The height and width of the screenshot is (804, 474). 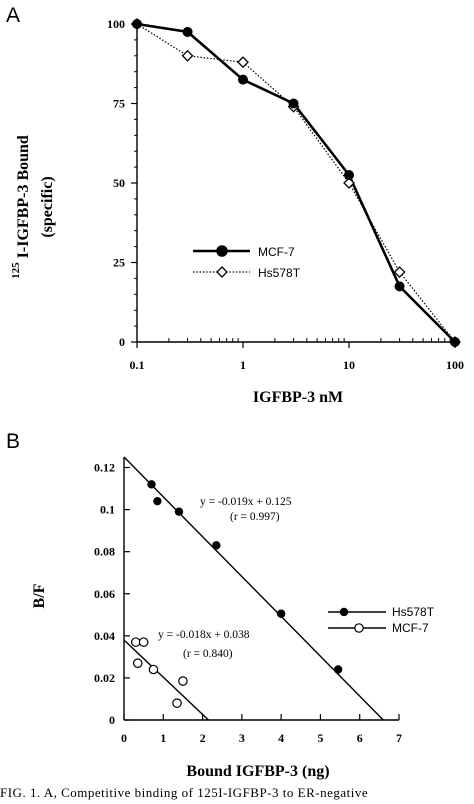 I want to click on legend-hs578t-marker, so click(x=222, y=272).